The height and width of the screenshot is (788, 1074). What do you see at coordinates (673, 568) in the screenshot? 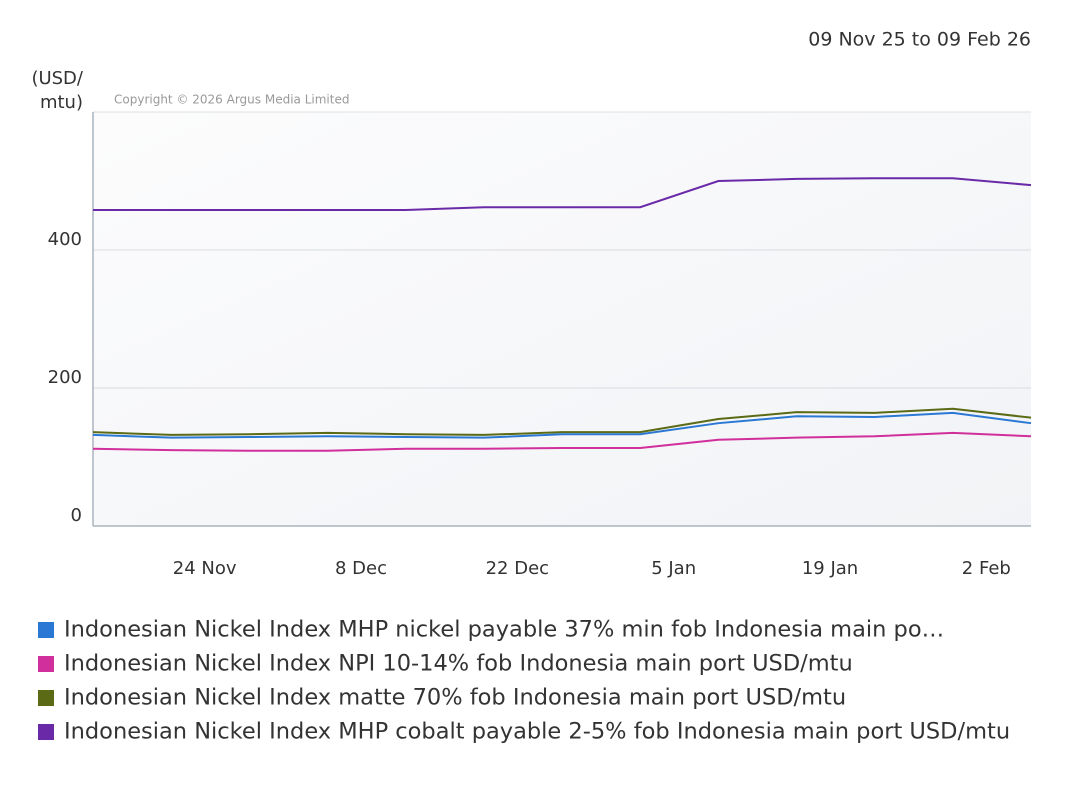
I see `x-tick-label: 5 Jan` at bounding box center [673, 568].